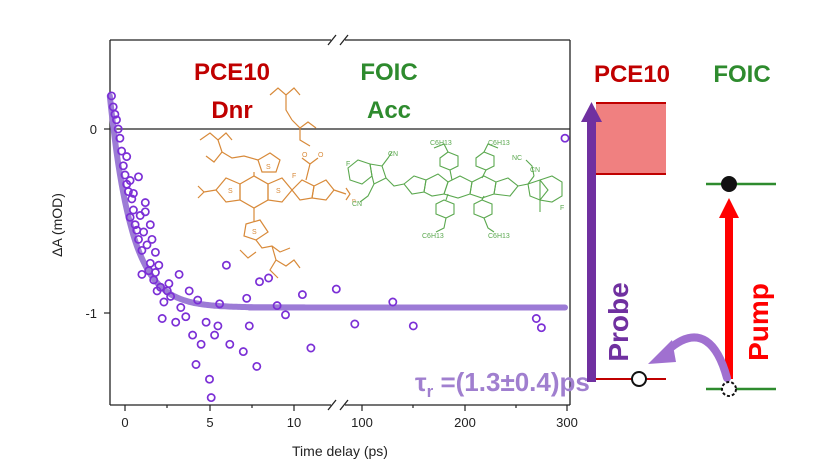  What do you see at coordinates (338, 40) in the screenshot?
I see `axis-break-top` at bounding box center [338, 40].